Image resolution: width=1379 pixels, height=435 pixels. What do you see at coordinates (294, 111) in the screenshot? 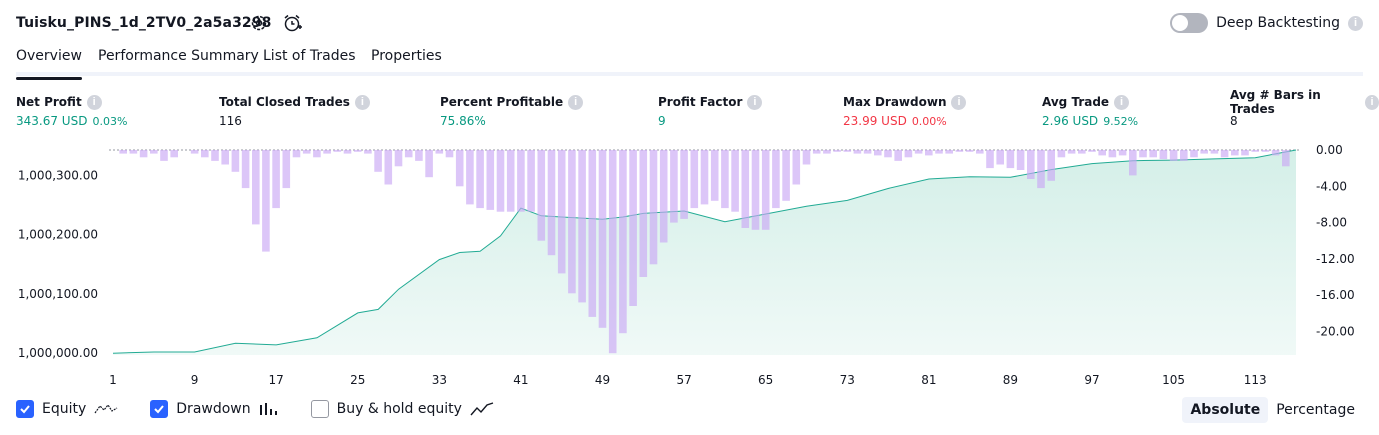
I see `metric-total-closed-trades: Total Closed Trades i 116` at bounding box center [294, 111].